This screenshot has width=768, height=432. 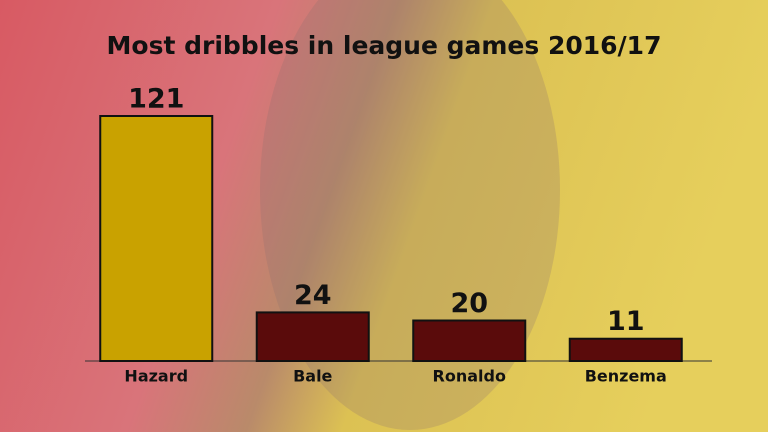 I want to click on x-tick-label: Benzema, so click(x=626, y=376).